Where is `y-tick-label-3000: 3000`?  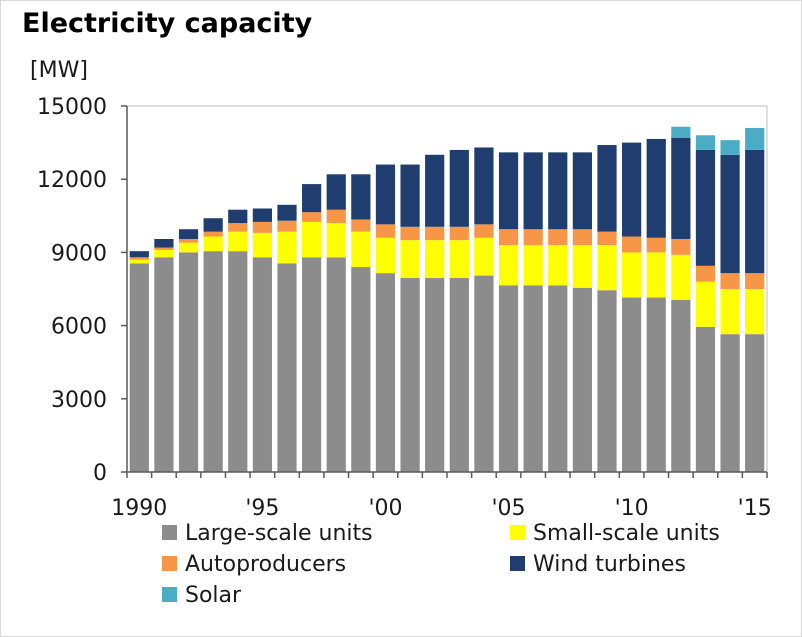 y-tick-label-3000: 3000 is located at coordinates (79, 400).